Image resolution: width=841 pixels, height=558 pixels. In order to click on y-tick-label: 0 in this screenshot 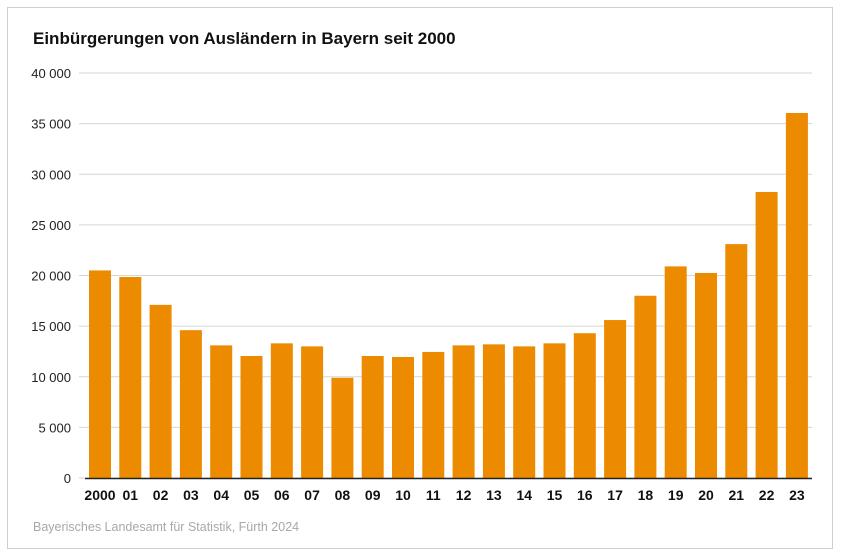, I will do `click(67, 478)`.